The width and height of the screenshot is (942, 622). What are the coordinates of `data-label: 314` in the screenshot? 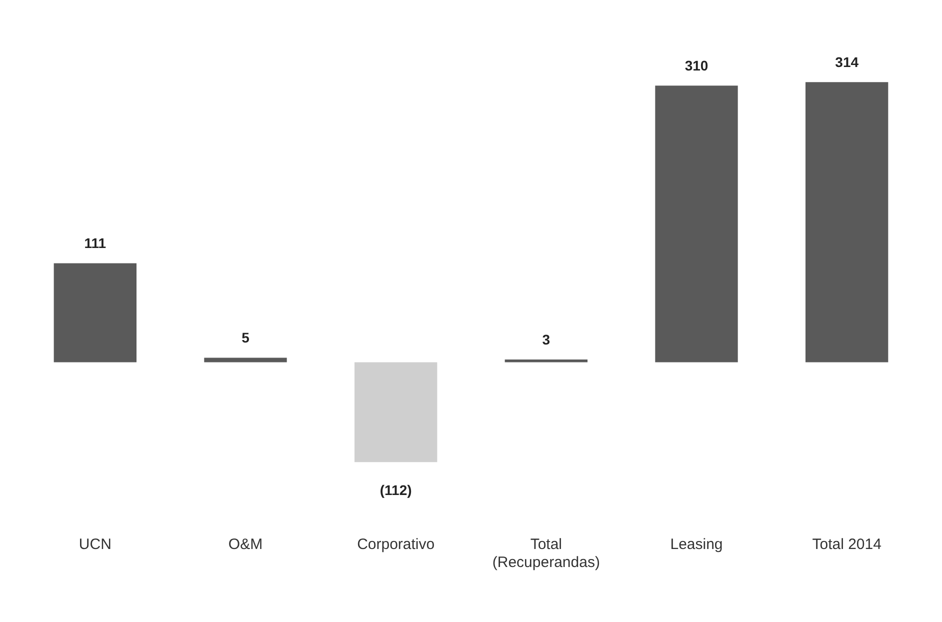 It's located at (847, 62).